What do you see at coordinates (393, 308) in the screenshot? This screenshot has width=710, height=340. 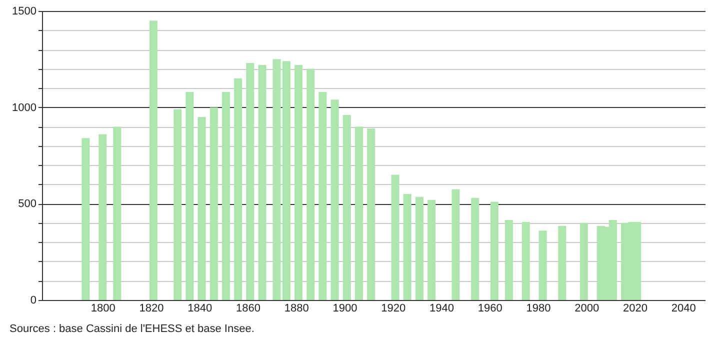 I see `x-tick-label: 1920` at bounding box center [393, 308].